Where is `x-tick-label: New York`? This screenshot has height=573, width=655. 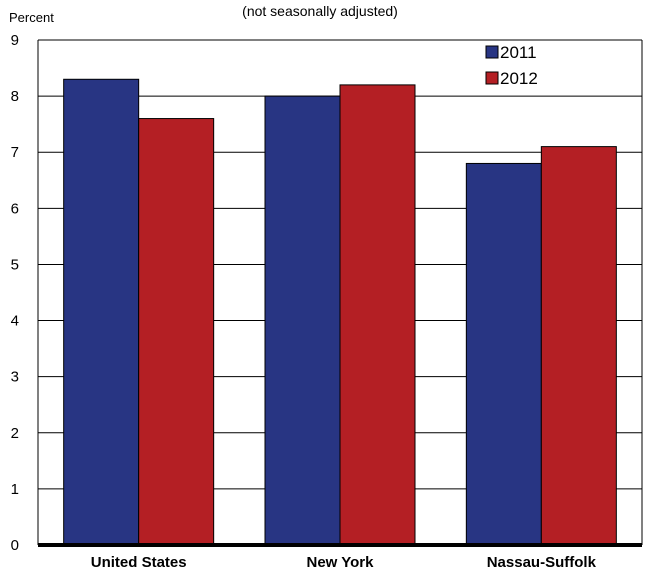 x-tick-label: New York is located at coordinates (341, 562).